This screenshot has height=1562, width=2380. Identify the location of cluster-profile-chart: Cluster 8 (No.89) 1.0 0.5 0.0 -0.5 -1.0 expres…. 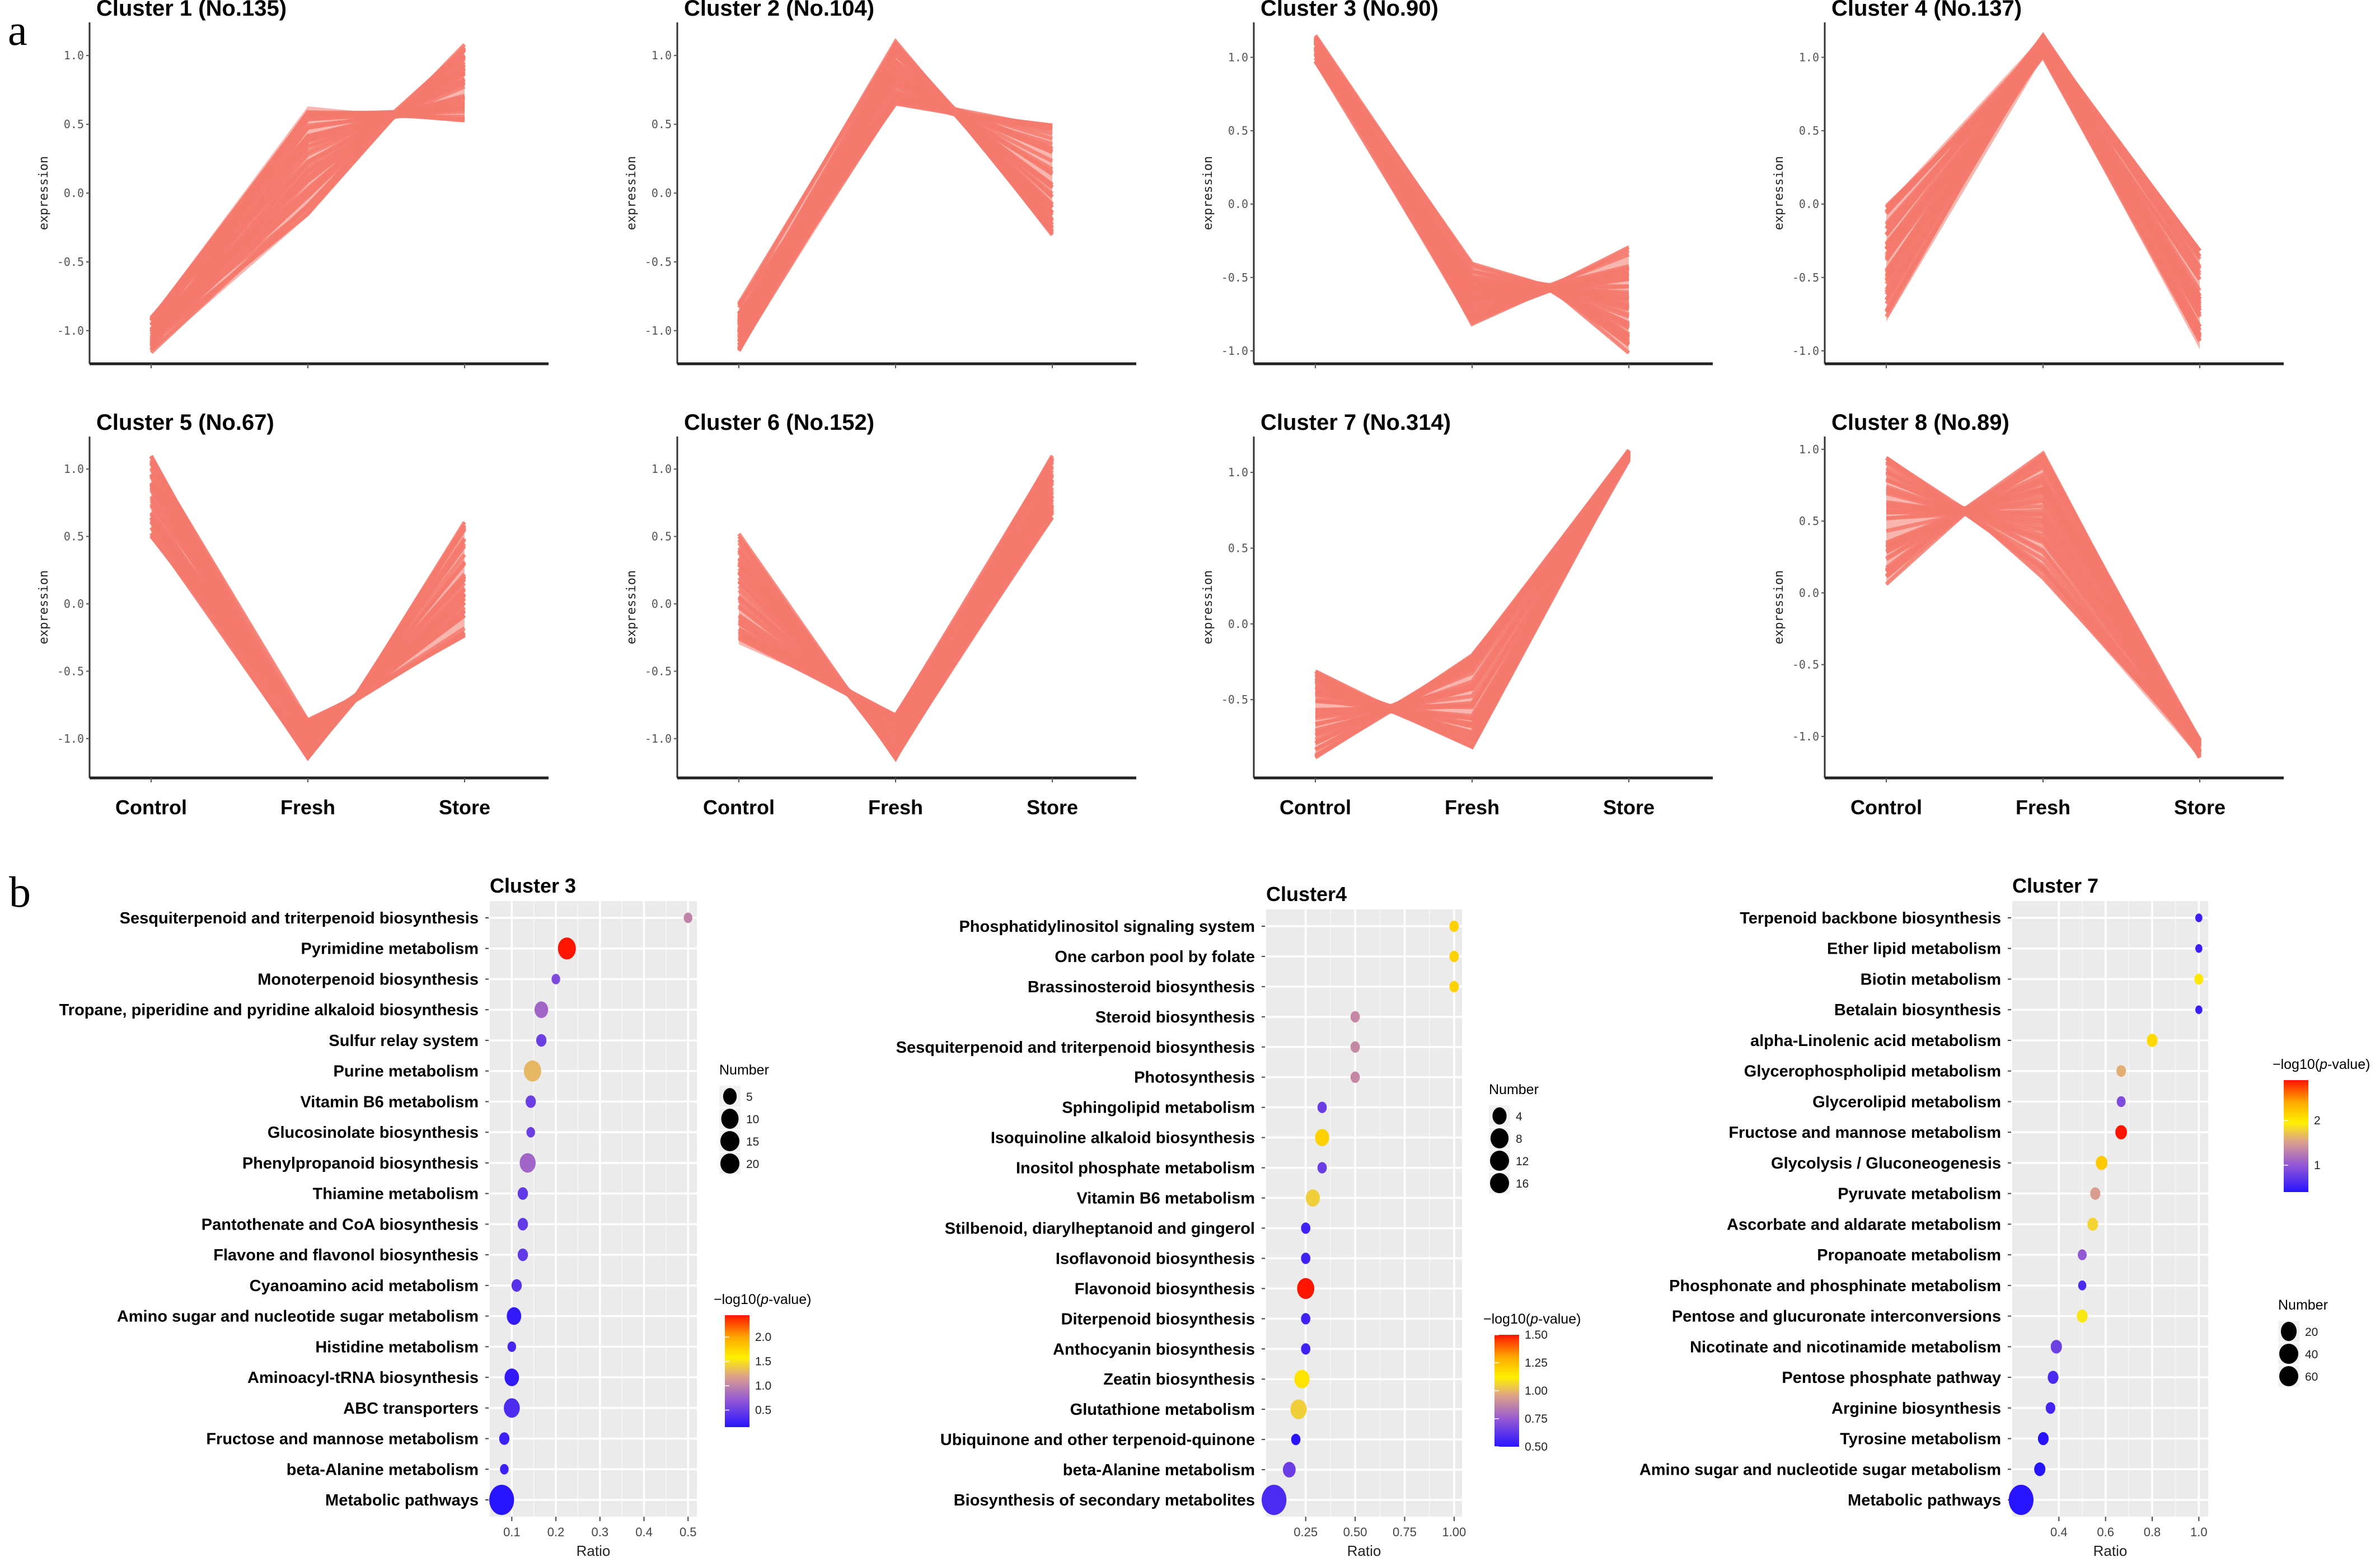
(2028, 614).